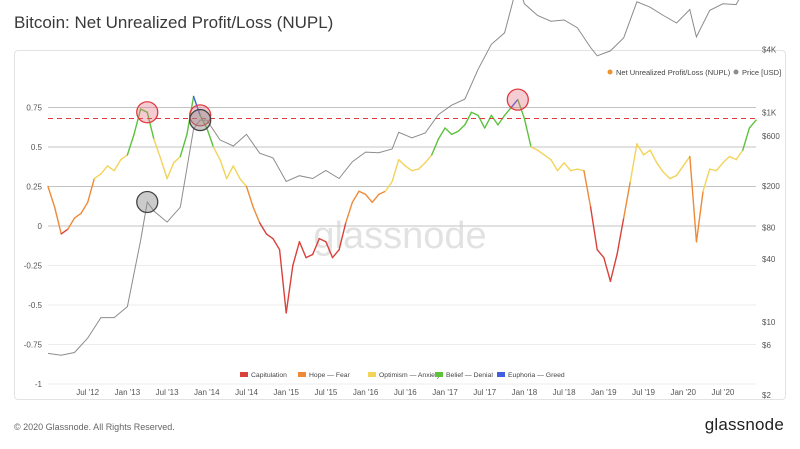 The image size is (800, 449). I want to click on x-tick-label: Jan '19, so click(604, 392).